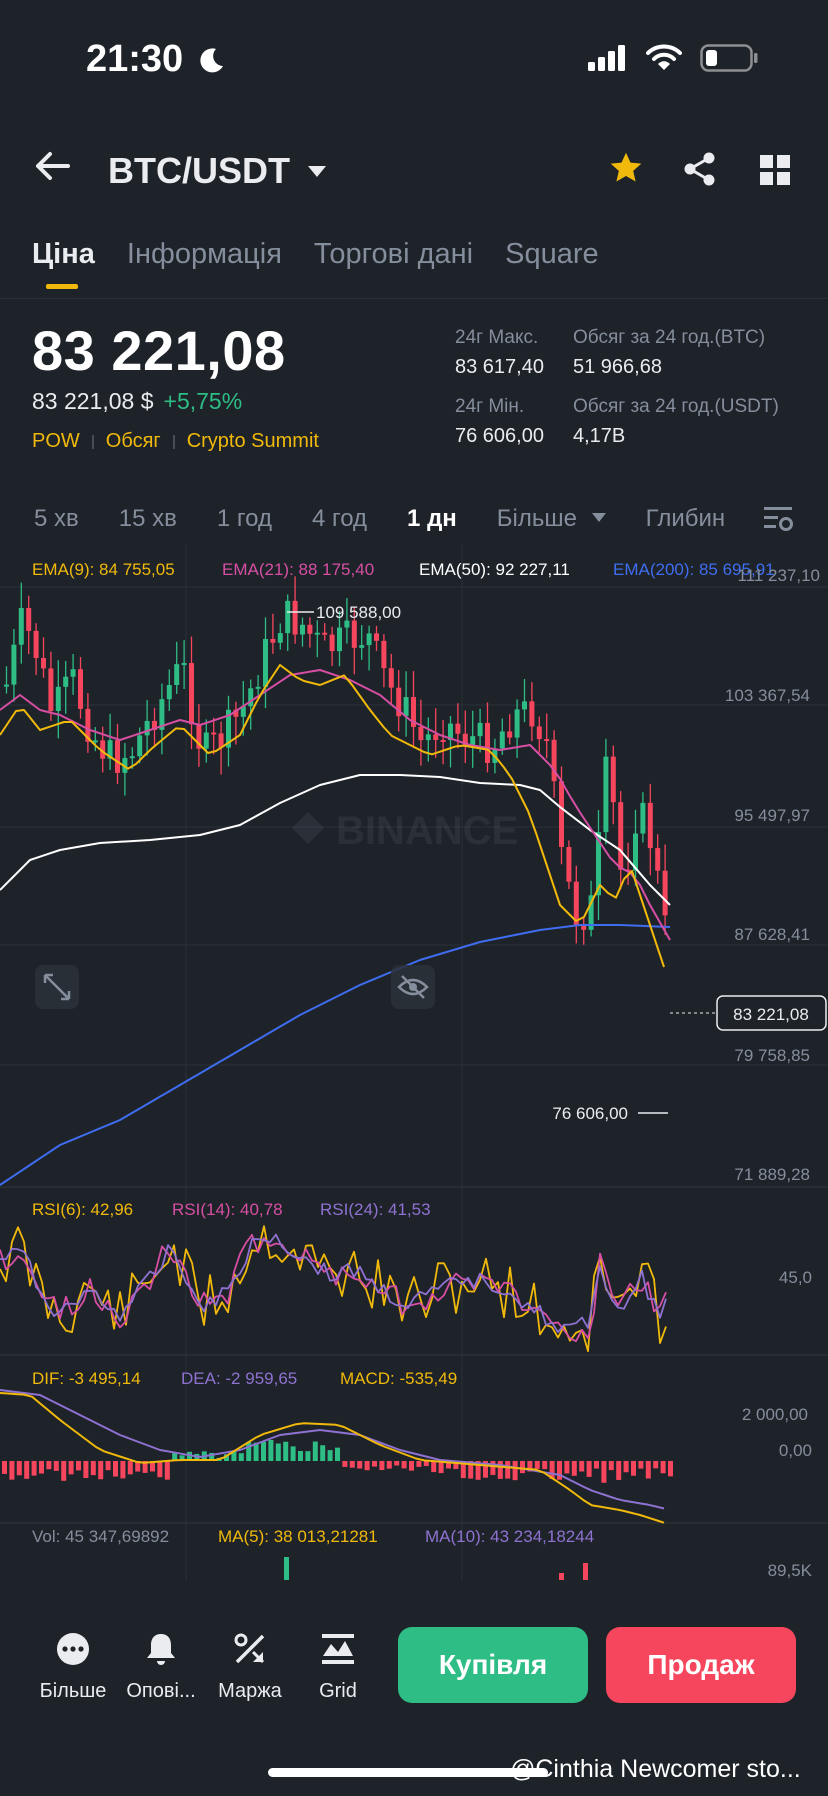 The image size is (828, 1796). I want to click on fullscreen-button, so click(57, 987).